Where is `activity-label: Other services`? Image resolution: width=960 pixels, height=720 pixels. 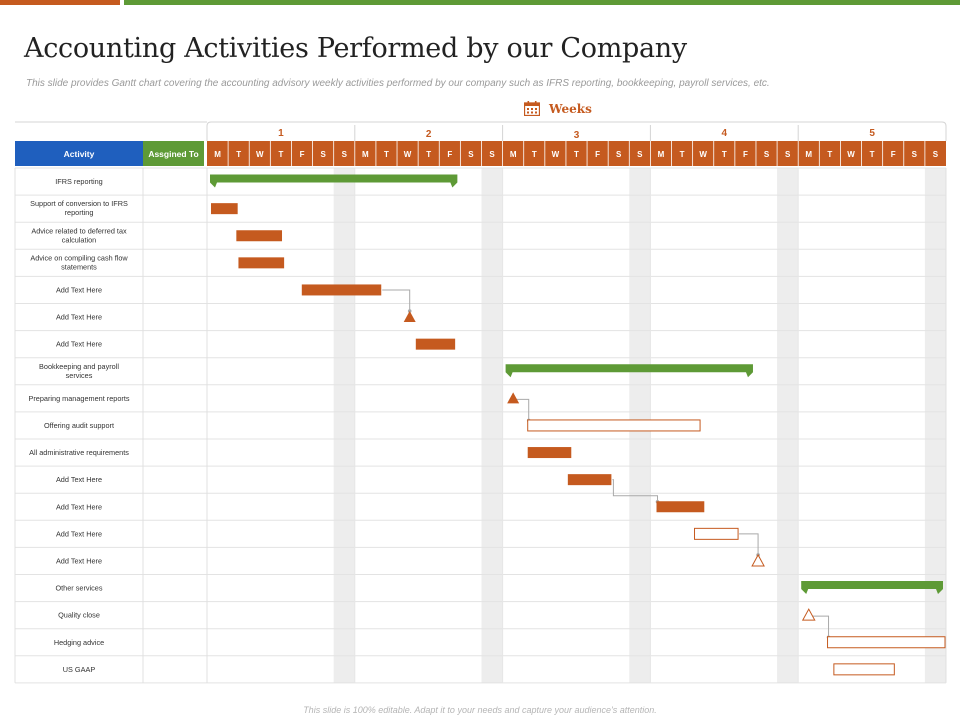 activity-label: Other services is located at coordinates (78, 588).